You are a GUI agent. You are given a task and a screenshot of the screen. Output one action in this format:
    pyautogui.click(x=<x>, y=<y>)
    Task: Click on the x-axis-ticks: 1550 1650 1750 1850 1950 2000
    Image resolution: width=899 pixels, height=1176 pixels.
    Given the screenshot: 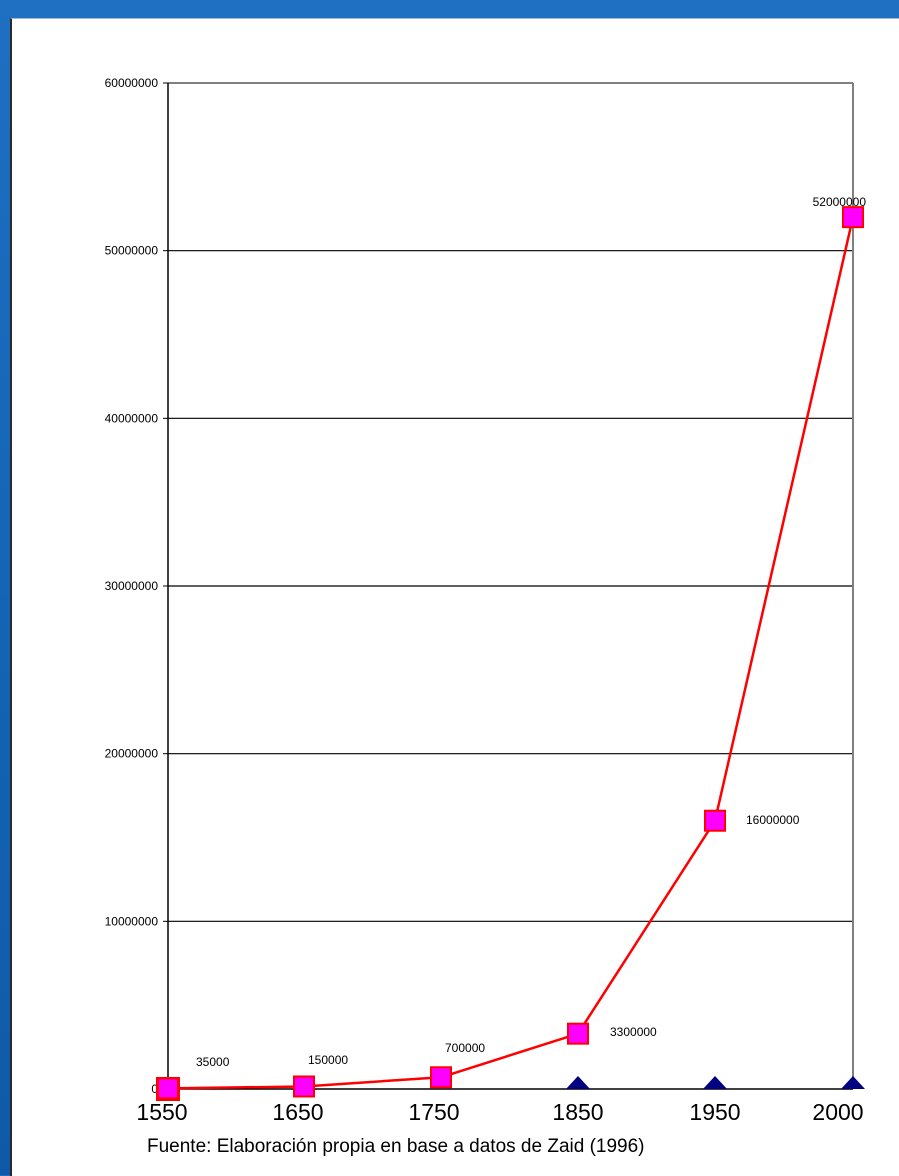 What is the action you would take?
    pyautogui.click(x=499, y=1112)
    